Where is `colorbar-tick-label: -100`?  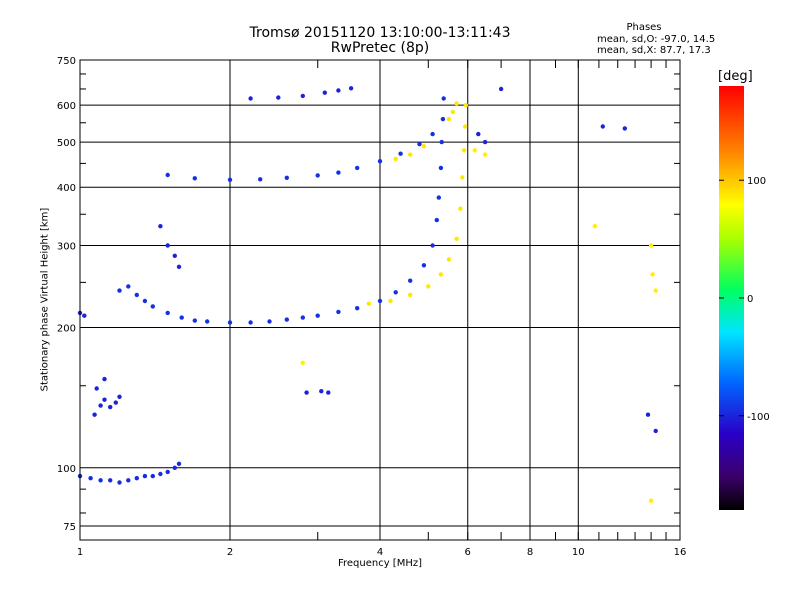
colorbar-tick-label: -100 is located at coordinates (758, 417).